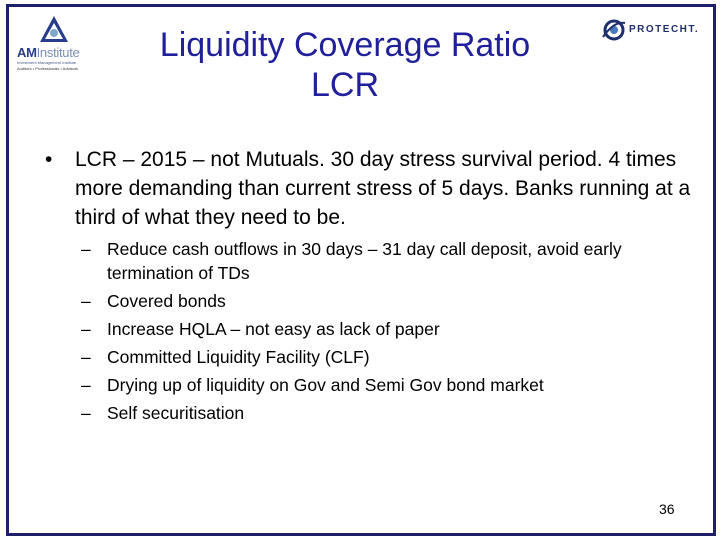 This screenshot has width=720, height=540. Describe the element at coordinates (345, 85) in the screenshot. I see `slide-title-line-2: LCR` at that location.